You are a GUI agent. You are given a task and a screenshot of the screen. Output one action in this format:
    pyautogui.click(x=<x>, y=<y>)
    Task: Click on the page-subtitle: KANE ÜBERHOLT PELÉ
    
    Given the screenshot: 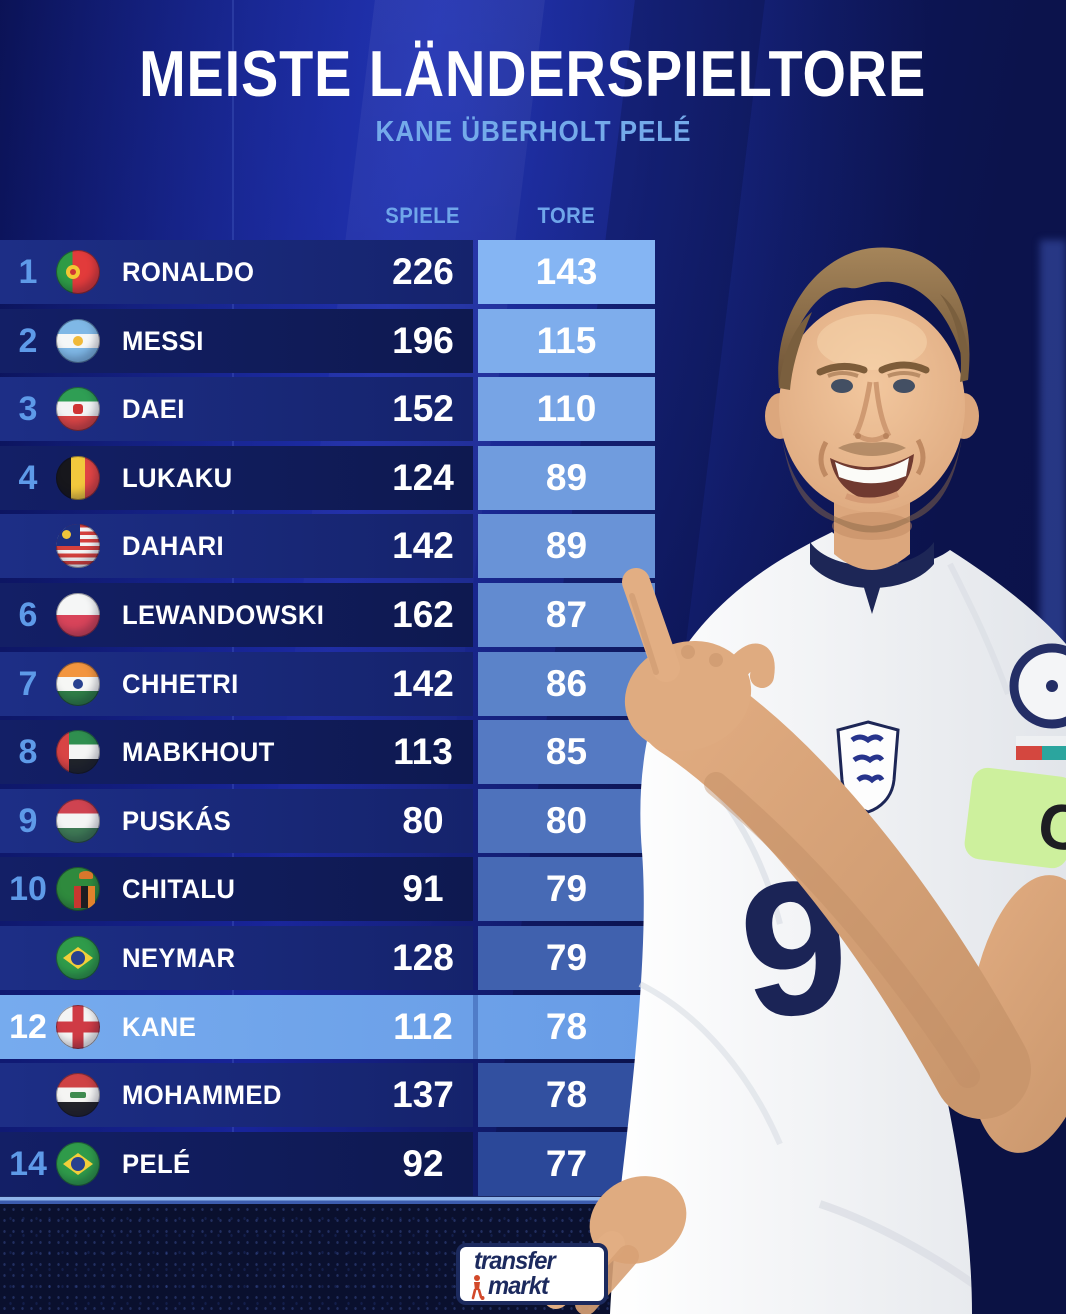 What is the action you would take?
    pyautogui.click(x=533, y=132)
    